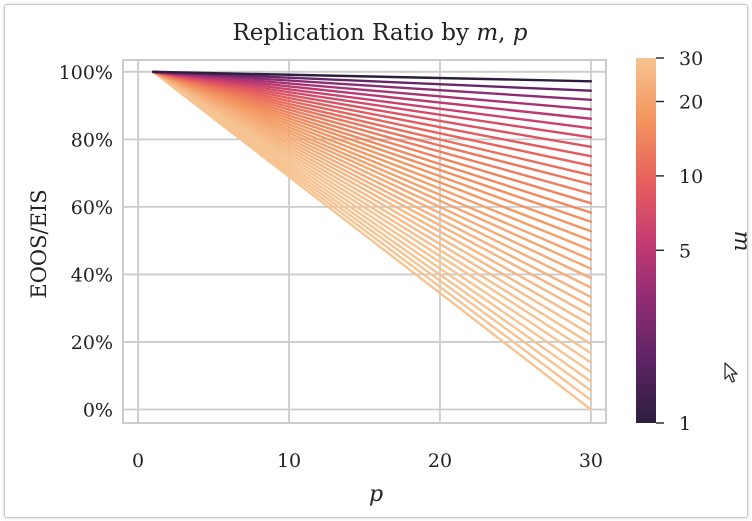  What do you see at coordinates (92, 343) in the screenshot?
I see `y-tick-label: 20%` at bounding box center [92, 343].